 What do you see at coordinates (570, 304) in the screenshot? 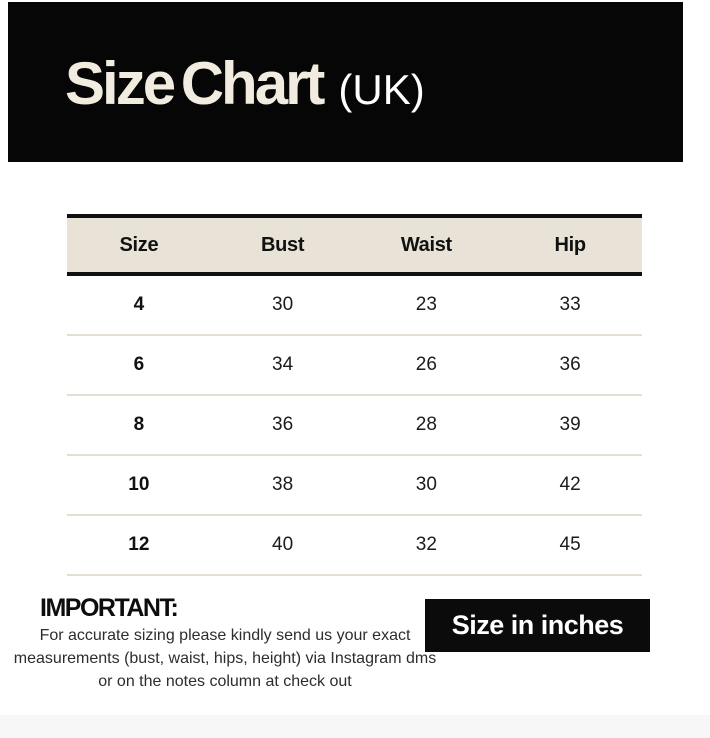
I see `cell-hip: 33` at bounding box center [570, 304].